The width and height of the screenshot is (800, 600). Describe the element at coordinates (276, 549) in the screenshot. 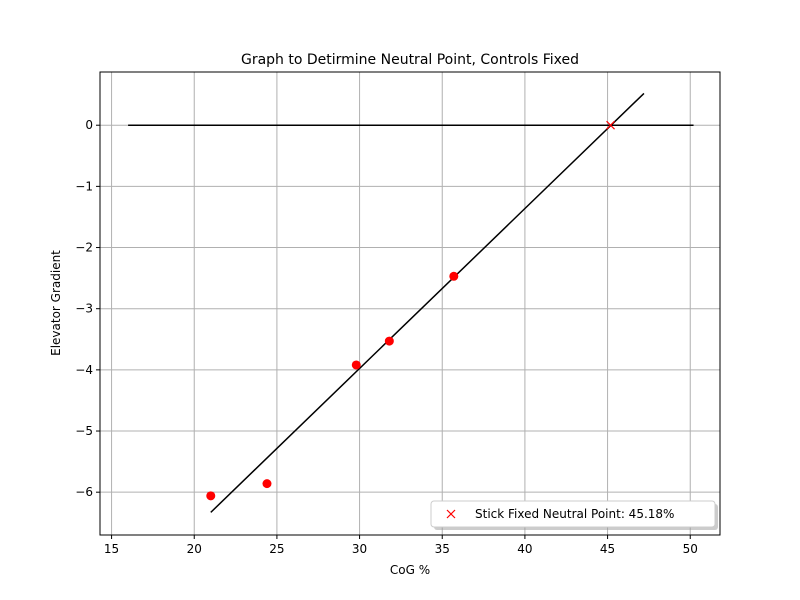

I see `x-tick-label: 25` at that location.